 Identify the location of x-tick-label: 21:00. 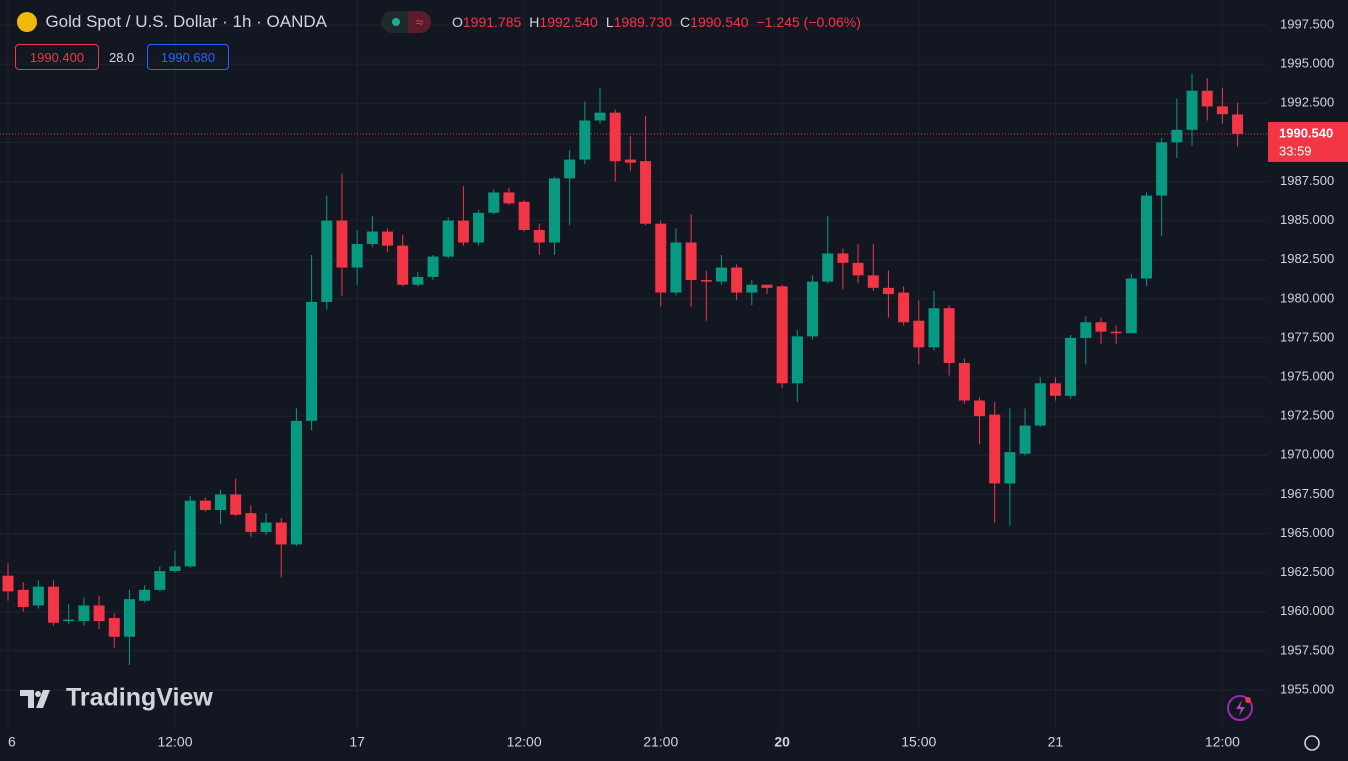
(660, 742).